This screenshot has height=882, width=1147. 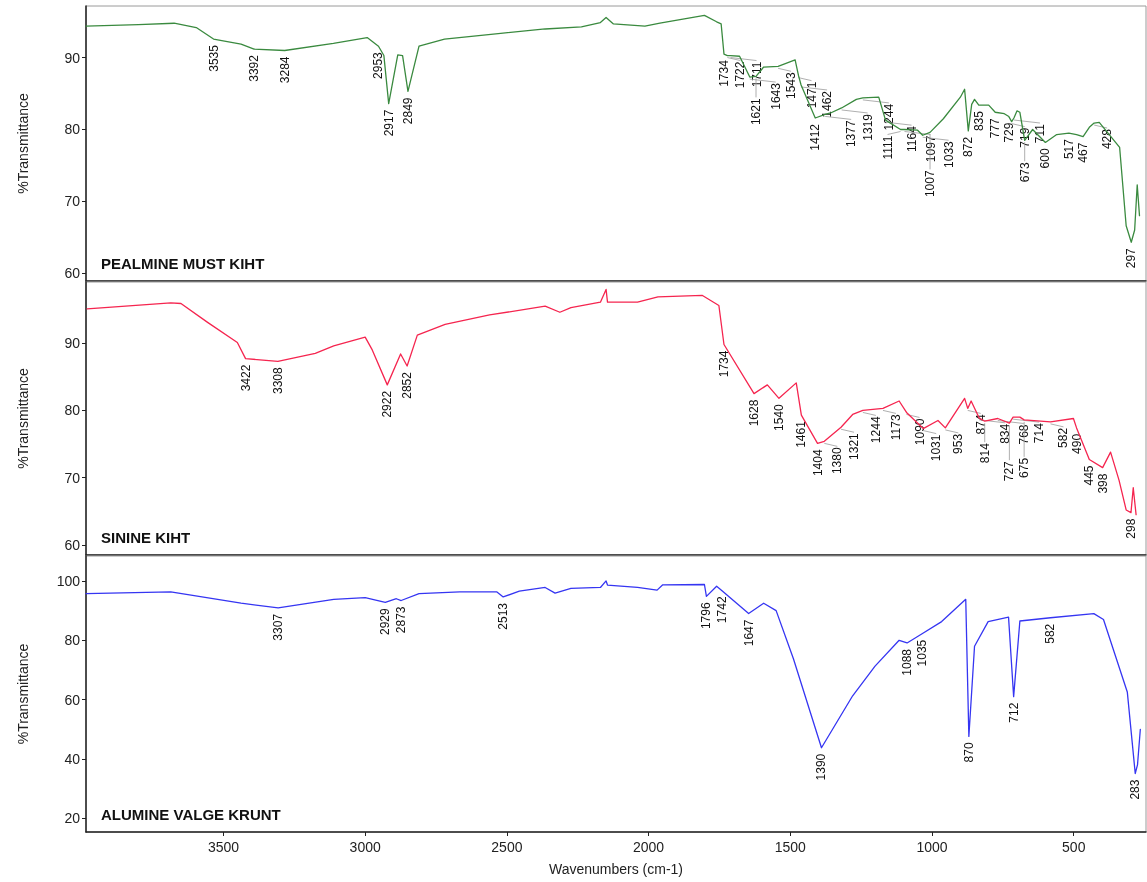 I want to click on annotation: 1390, so click(x=821, y=767).